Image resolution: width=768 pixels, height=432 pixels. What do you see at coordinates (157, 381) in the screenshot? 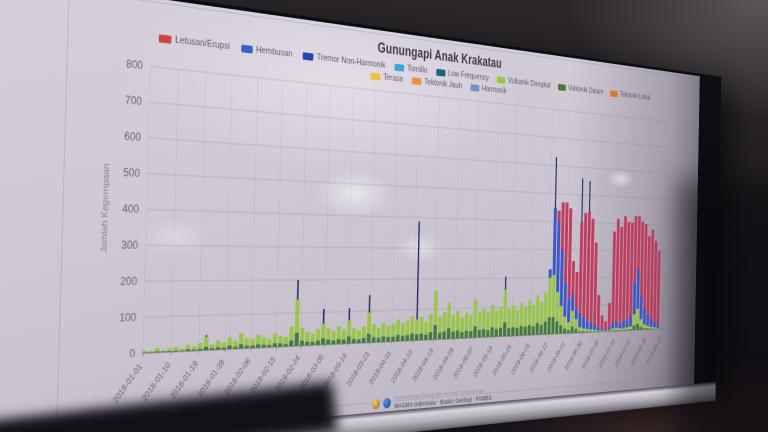
I see `x-tick-label: 2018-01-10` at bounding box center [157, 381].